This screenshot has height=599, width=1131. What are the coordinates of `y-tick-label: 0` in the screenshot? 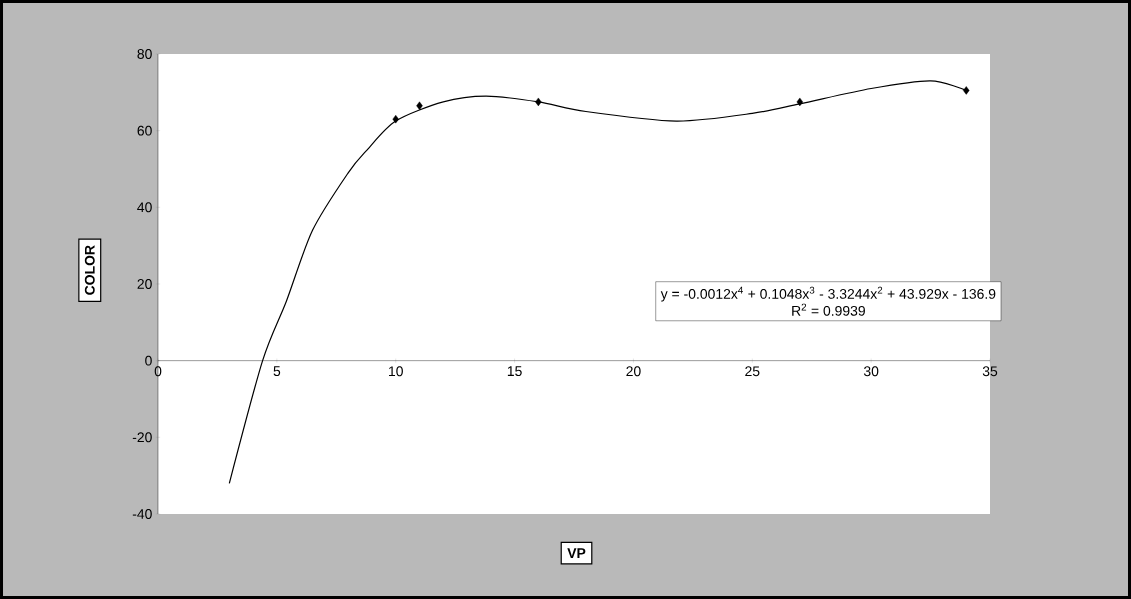 It's located at (148, 360).